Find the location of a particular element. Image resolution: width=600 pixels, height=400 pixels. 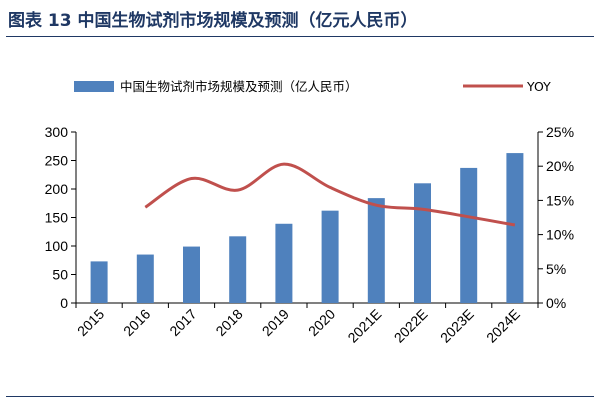

y-right-tick-label: 20% is located at coordinates (560, 166).